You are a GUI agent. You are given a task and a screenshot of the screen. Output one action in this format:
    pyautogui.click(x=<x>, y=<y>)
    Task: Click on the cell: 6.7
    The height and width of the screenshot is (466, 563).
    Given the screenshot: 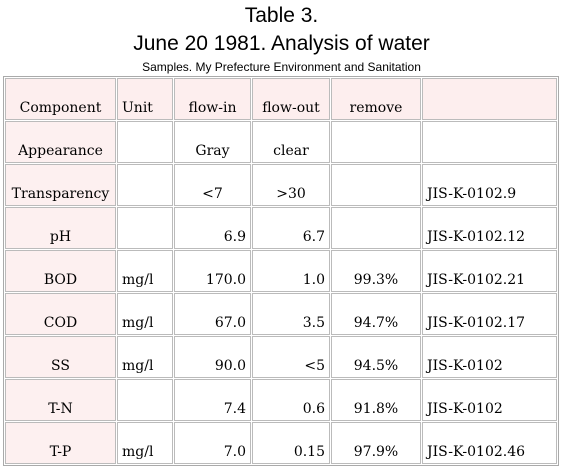 What is the action you would take?
    pyautogui.click(x=291, y=228)
    